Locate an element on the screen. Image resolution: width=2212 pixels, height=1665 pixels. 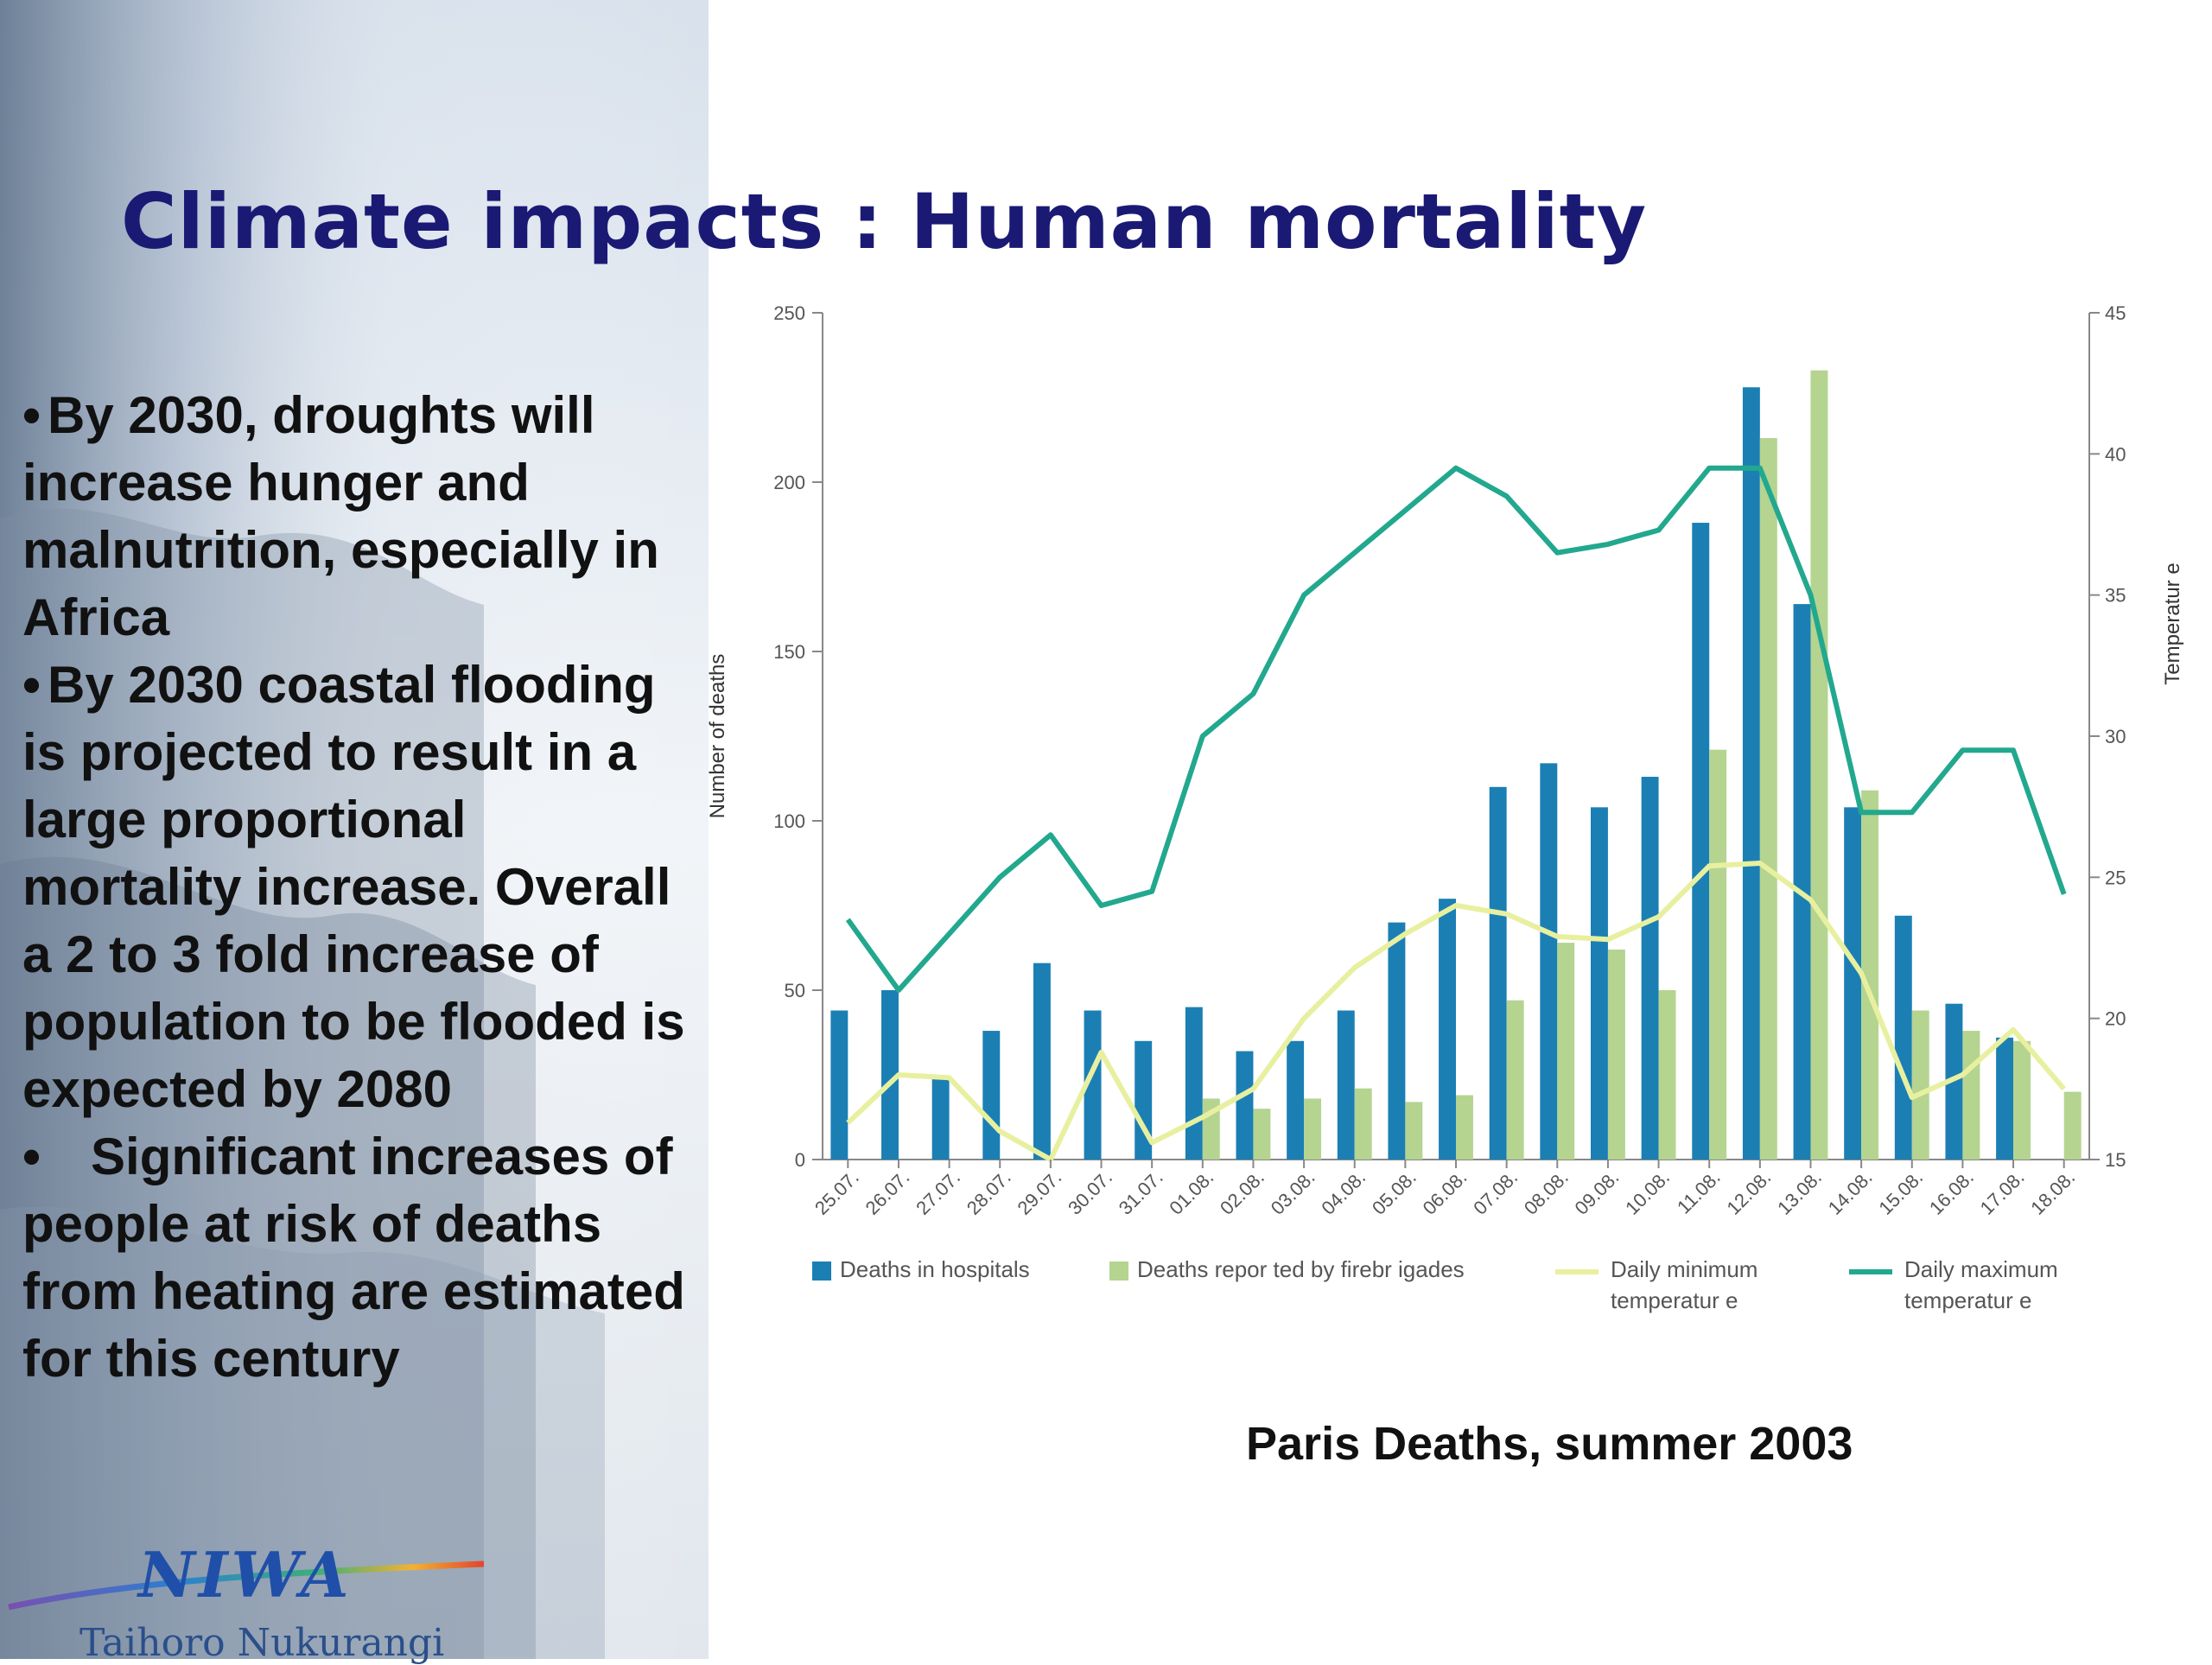
x-tick-label: 28.07. is located at coordinates (989, 1192).